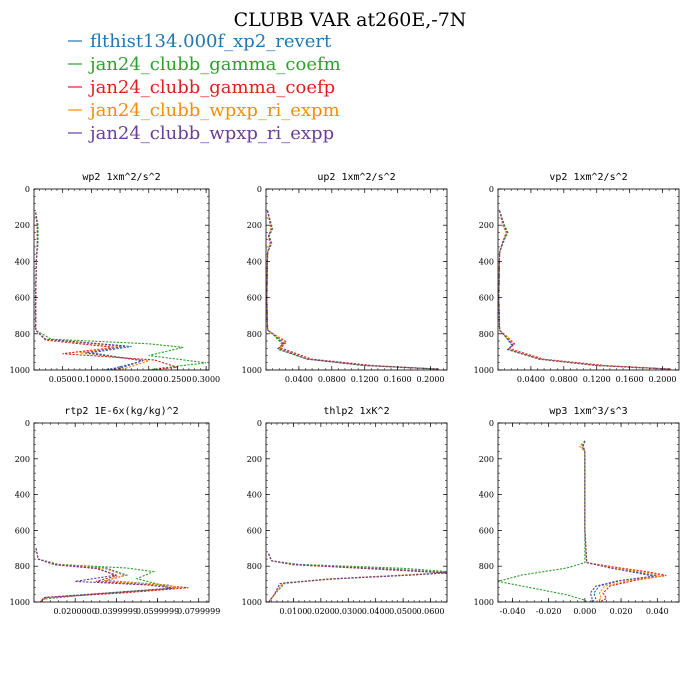 The image size is (700, 700). What do you see at coordinates (116, 611) in the screenshot?
I see `x-tick-label: 0.0399999` at bounding box center [116, 611].